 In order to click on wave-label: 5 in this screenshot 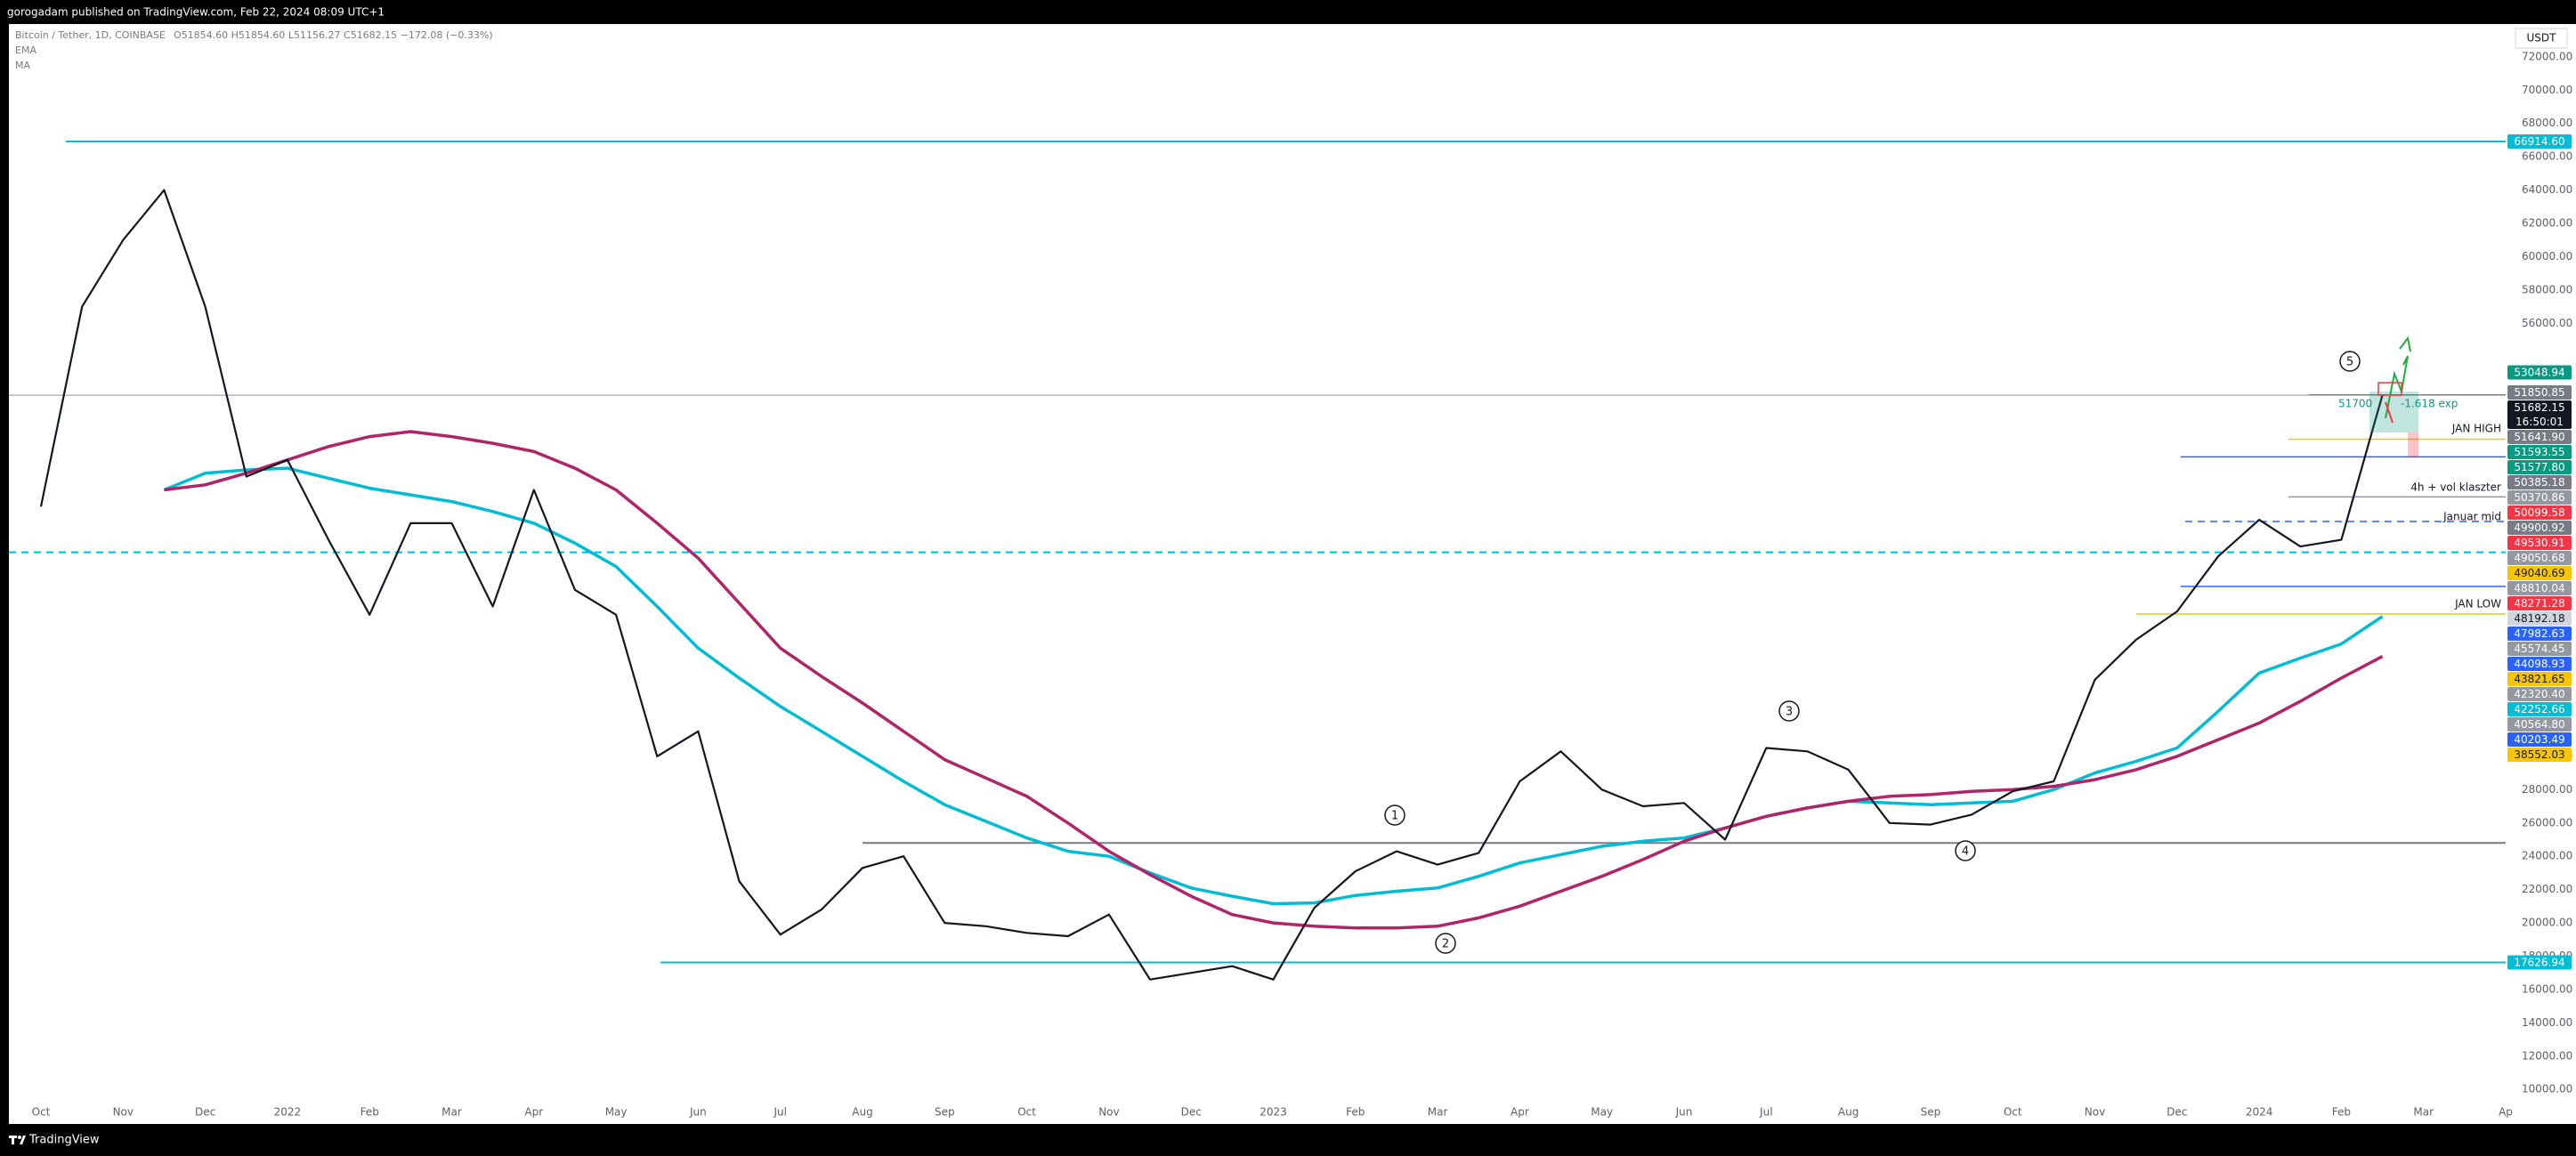, I will do `click(2349, 362)`.